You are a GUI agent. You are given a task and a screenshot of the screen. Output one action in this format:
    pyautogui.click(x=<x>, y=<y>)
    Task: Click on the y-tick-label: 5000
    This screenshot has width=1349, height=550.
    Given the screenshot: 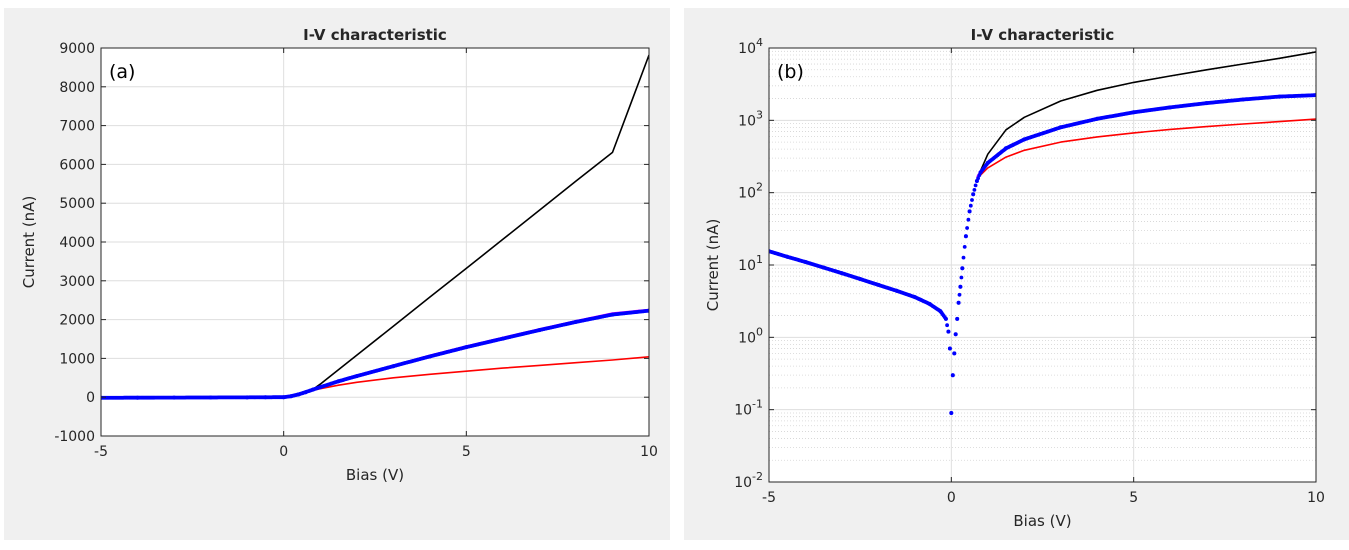 What is the action you would take?
    pyautogui.click(x=77, y=204)
    